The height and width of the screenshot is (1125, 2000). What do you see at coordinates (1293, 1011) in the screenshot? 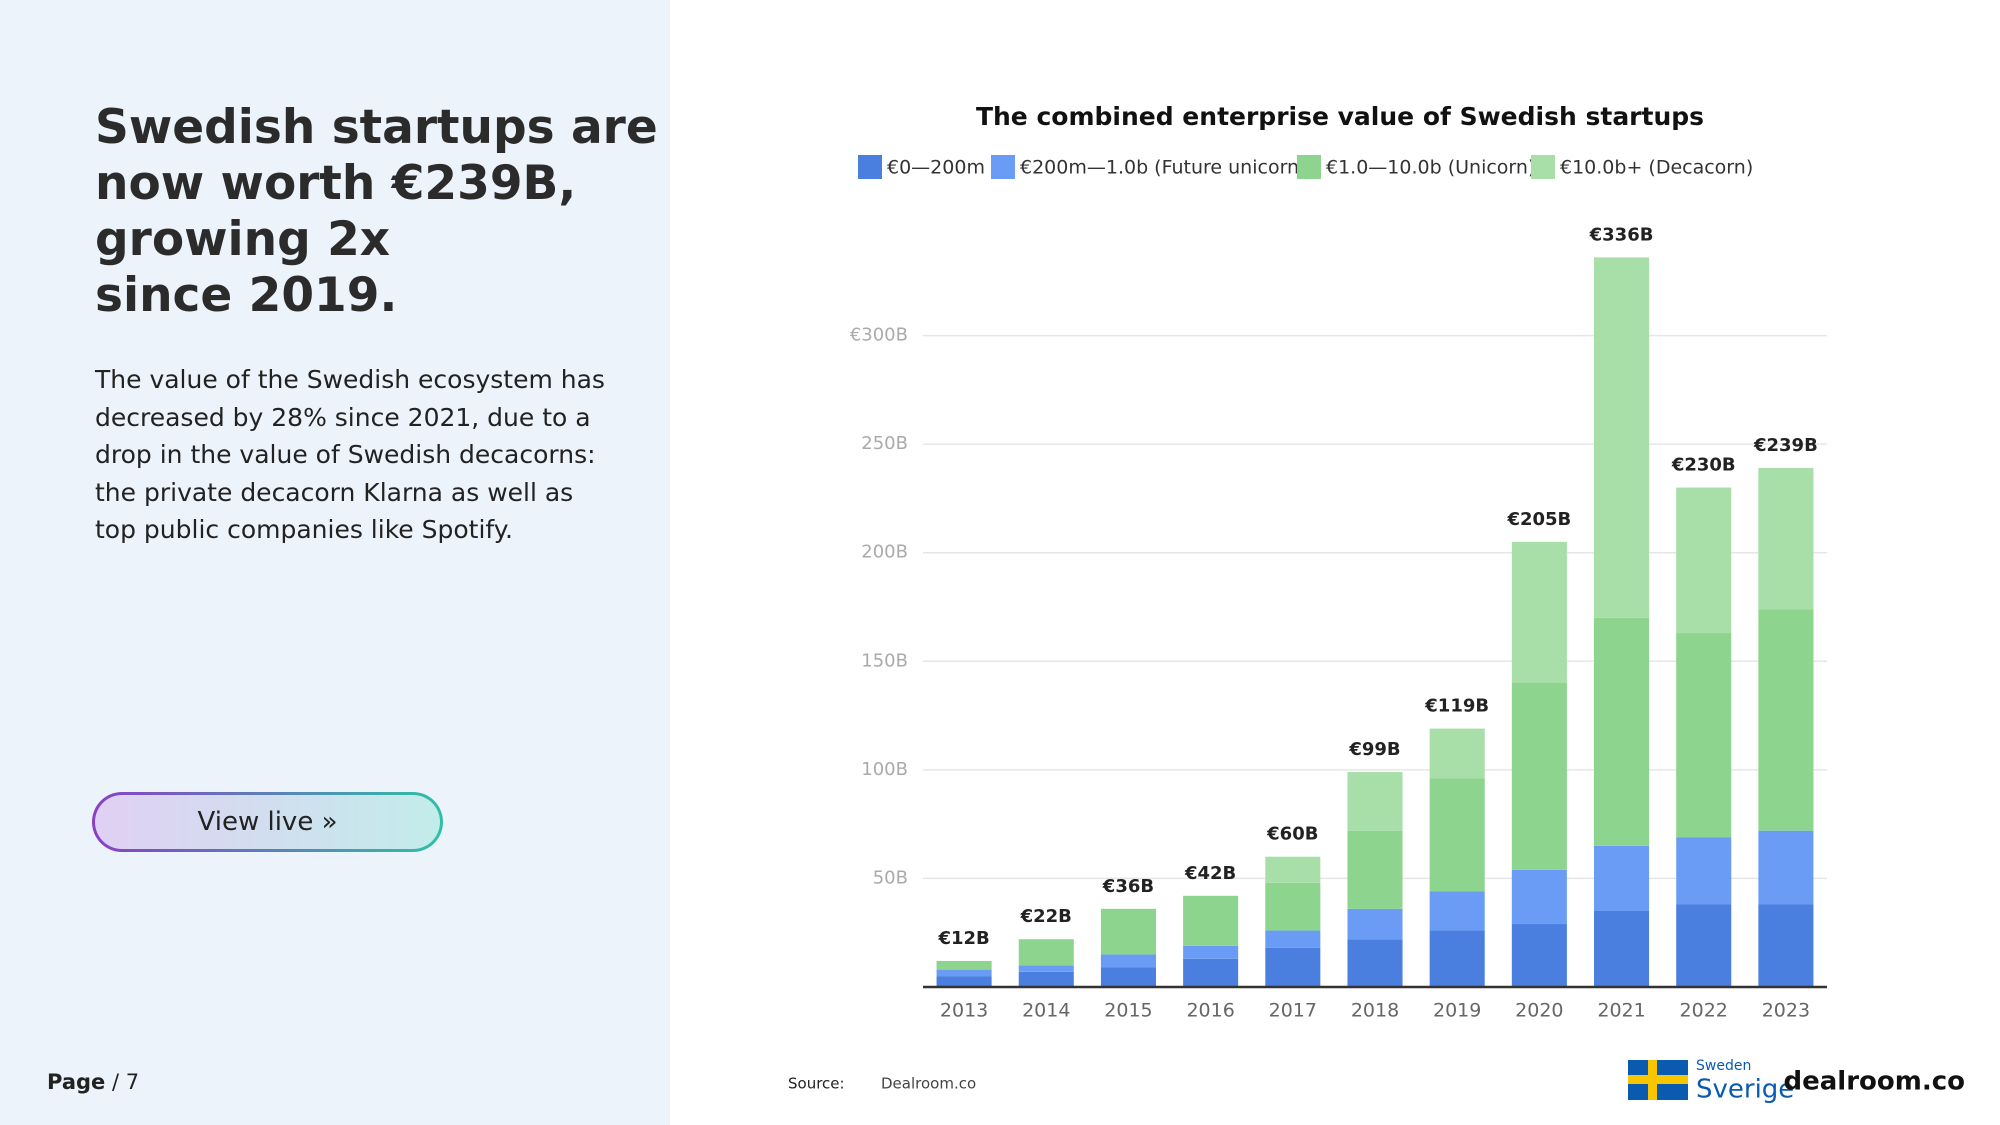
I see `x-tick-label: 2017` at bounding box center [1293, 1011].